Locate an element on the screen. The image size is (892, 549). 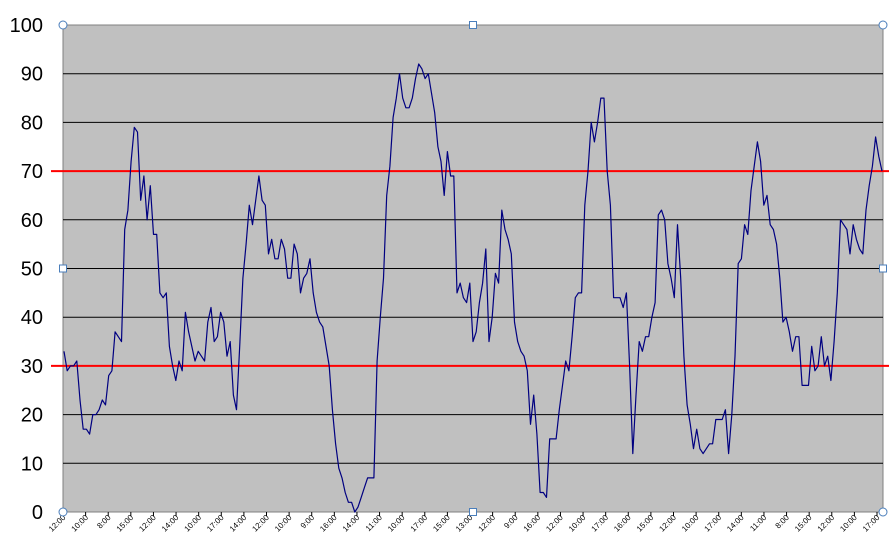
y-tick-label: 40 is located at coordinates (32, 318).